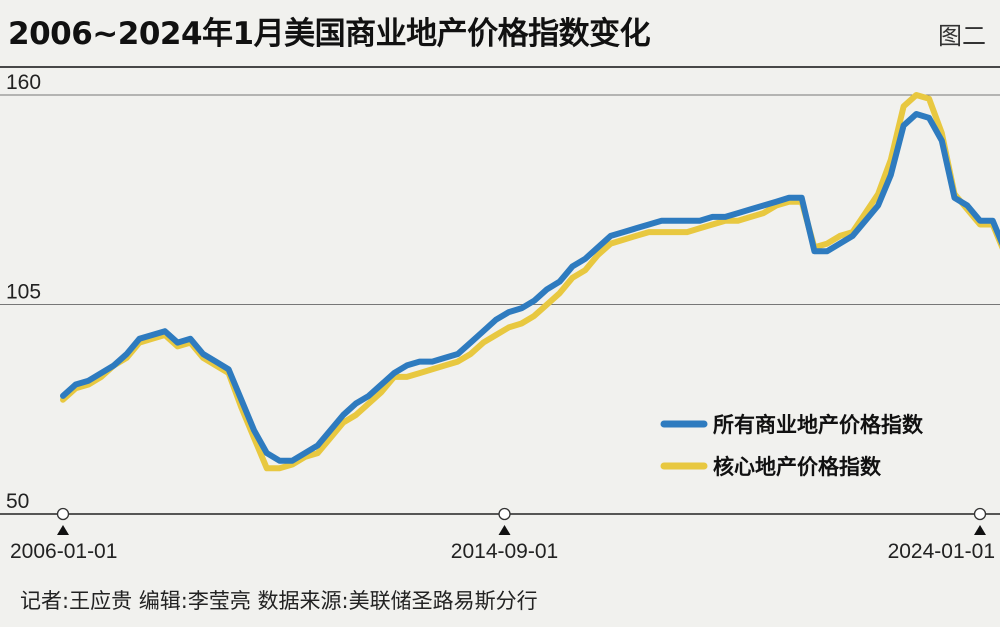 This screenshot has height=627, width=1000. I want to click on x-tick-label: 2024-01-01, so click(941, 551).